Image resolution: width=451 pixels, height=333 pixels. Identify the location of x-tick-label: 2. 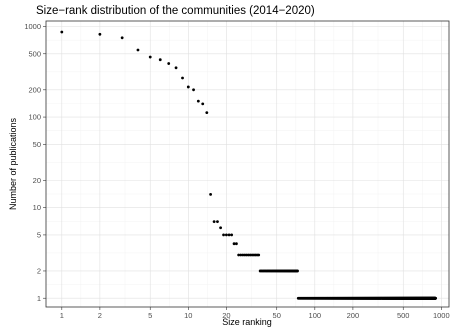
(100, 315).